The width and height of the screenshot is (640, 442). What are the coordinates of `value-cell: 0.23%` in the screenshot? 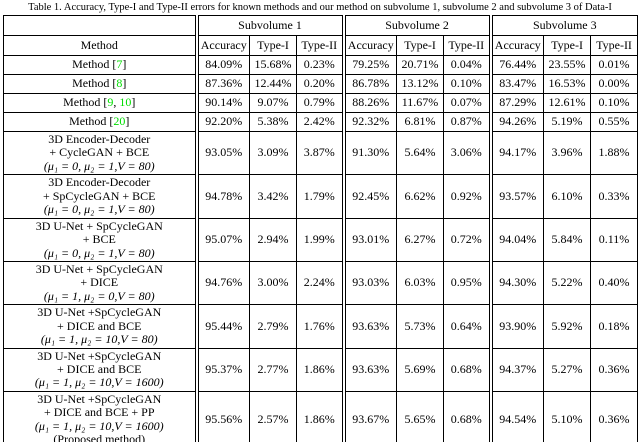 It's located at (320, 65).